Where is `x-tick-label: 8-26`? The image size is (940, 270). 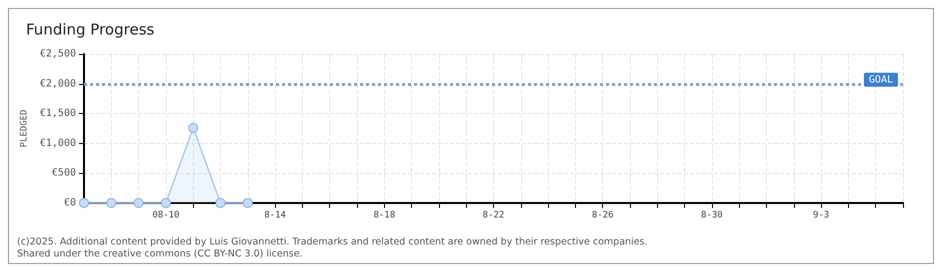
x-tick-label: 8-26 is located at coordinates (603, 215).